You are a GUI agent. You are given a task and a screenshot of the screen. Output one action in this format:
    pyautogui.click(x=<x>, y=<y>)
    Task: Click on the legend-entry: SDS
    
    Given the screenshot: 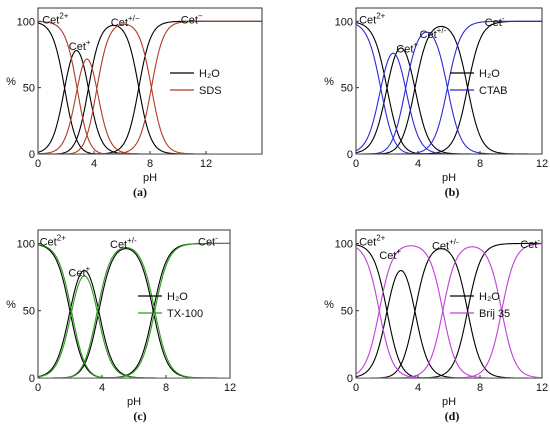 What is the action you would take?
    pyautogui.click(x=210, y=91)
    